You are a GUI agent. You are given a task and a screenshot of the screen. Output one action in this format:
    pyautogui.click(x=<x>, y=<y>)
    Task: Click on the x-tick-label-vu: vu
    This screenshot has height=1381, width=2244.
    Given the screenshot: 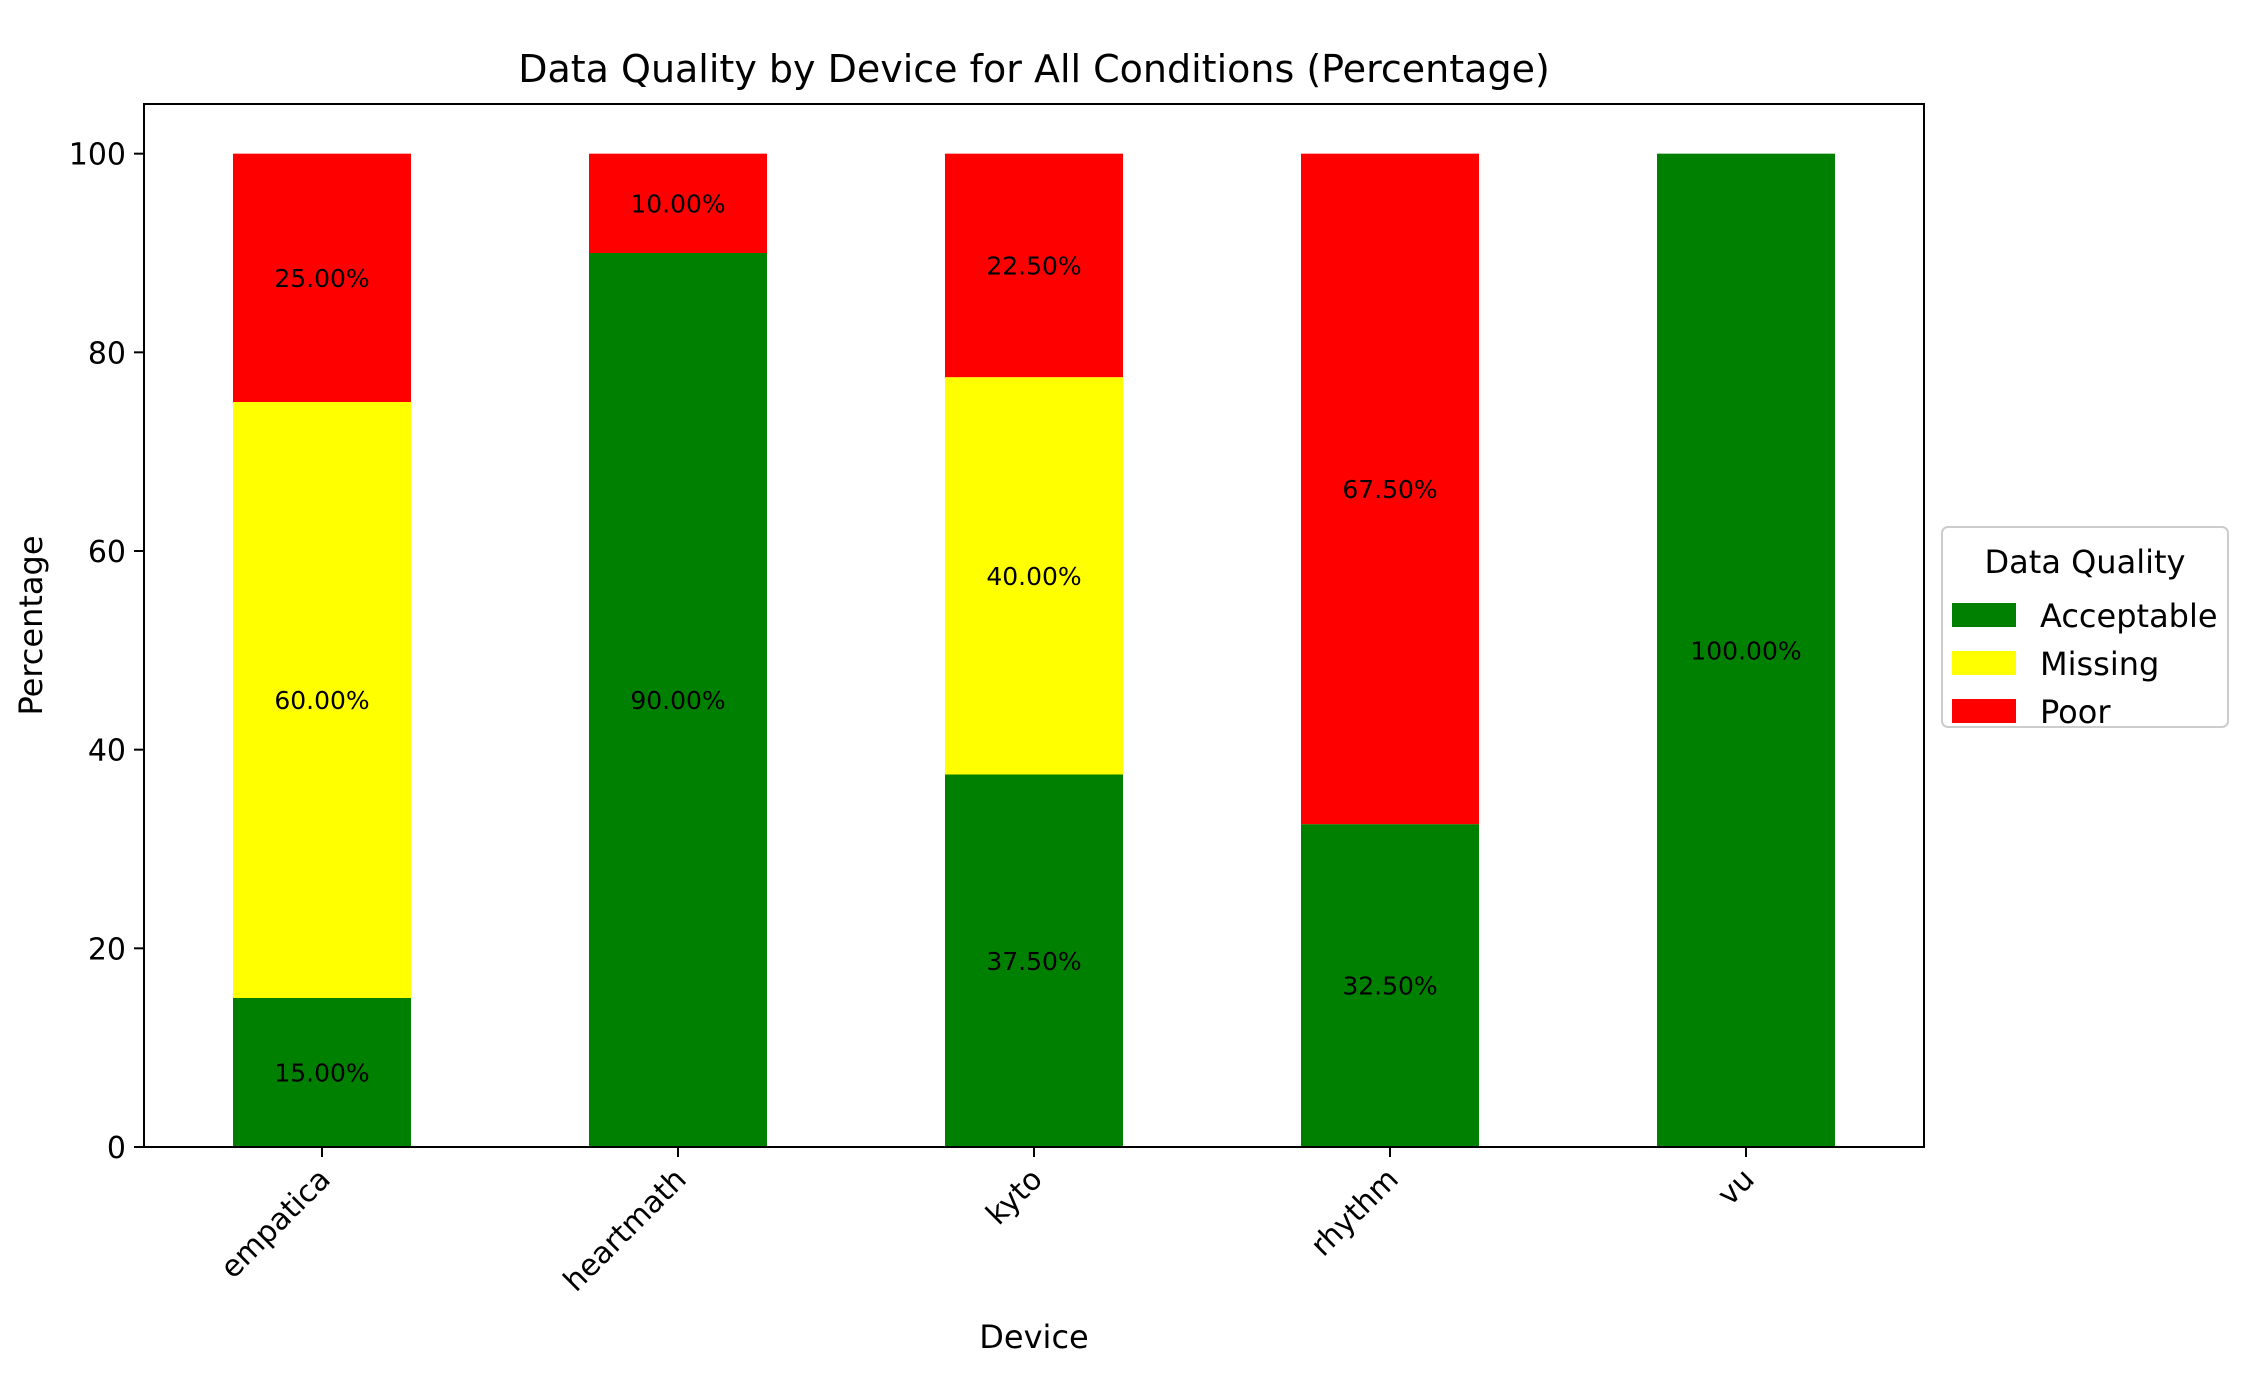 What is the action you would take?
    pyautogui.click(x=1736, y=1187)
    